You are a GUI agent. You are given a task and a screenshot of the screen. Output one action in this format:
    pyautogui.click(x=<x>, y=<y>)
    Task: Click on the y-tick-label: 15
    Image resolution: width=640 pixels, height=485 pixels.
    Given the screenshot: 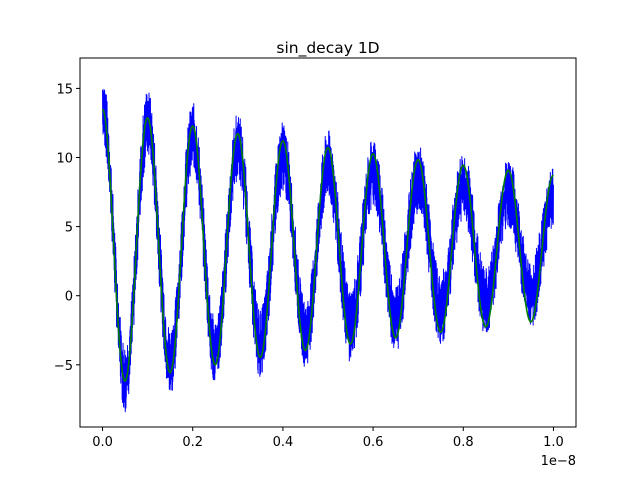 What is the action you would take?
    pyautogui.click(x=64, y=89)
    